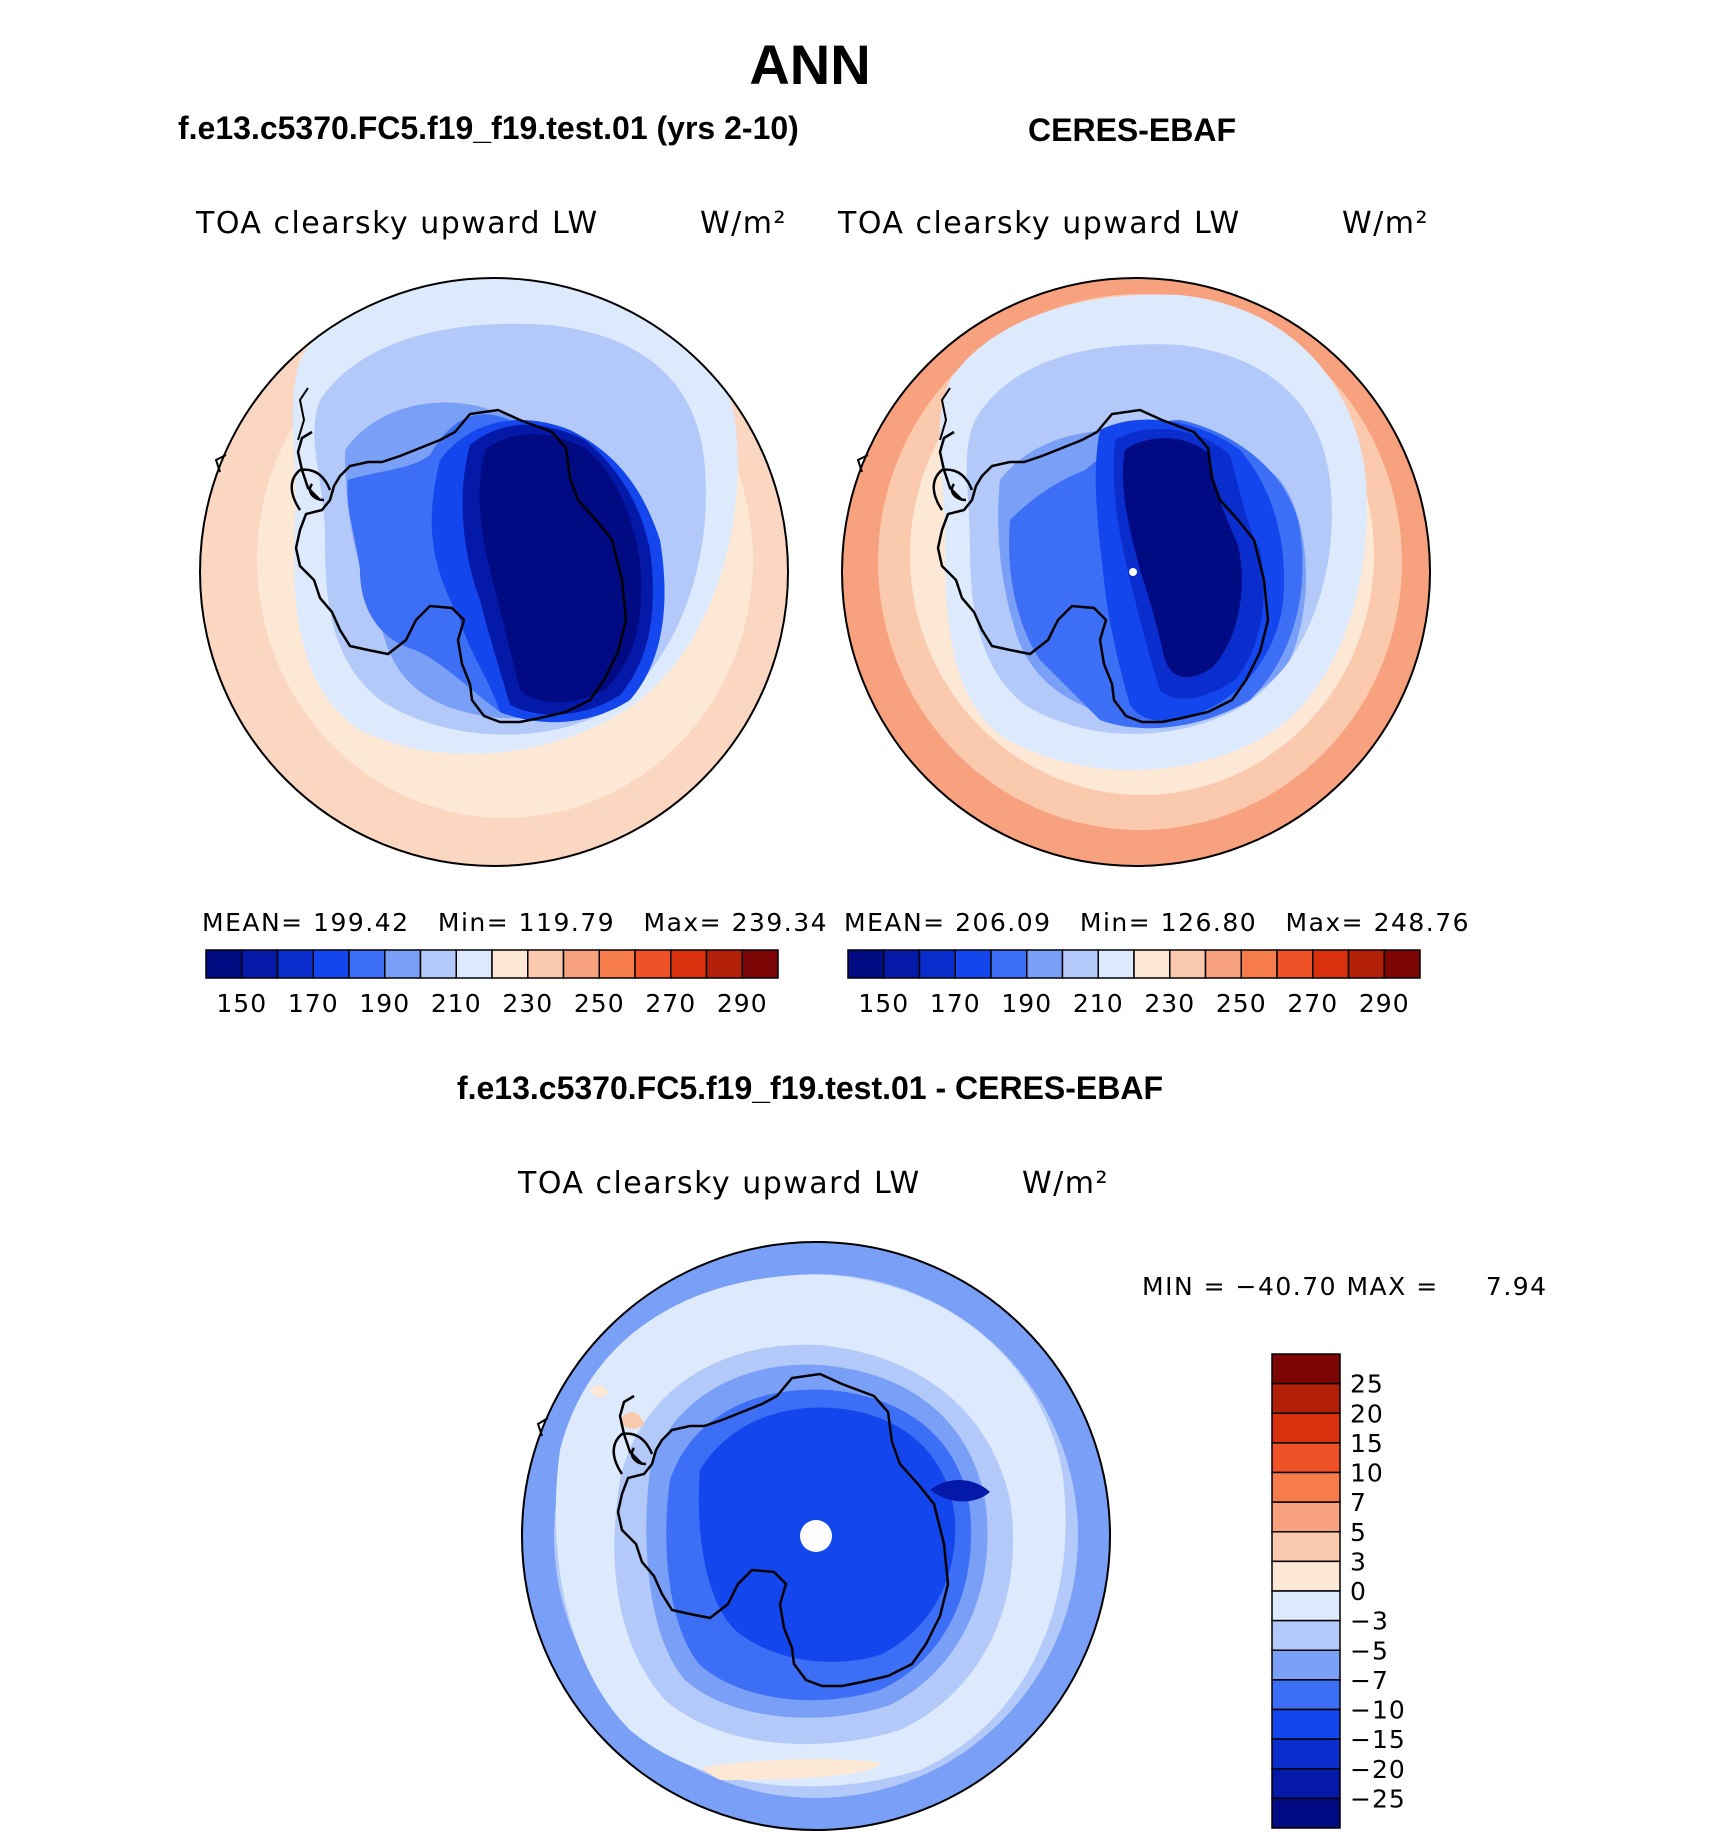 This screenshot has width=1710, height=1840. I want to click on left-colorbar-tick-label: 250, so click(599, 1003).